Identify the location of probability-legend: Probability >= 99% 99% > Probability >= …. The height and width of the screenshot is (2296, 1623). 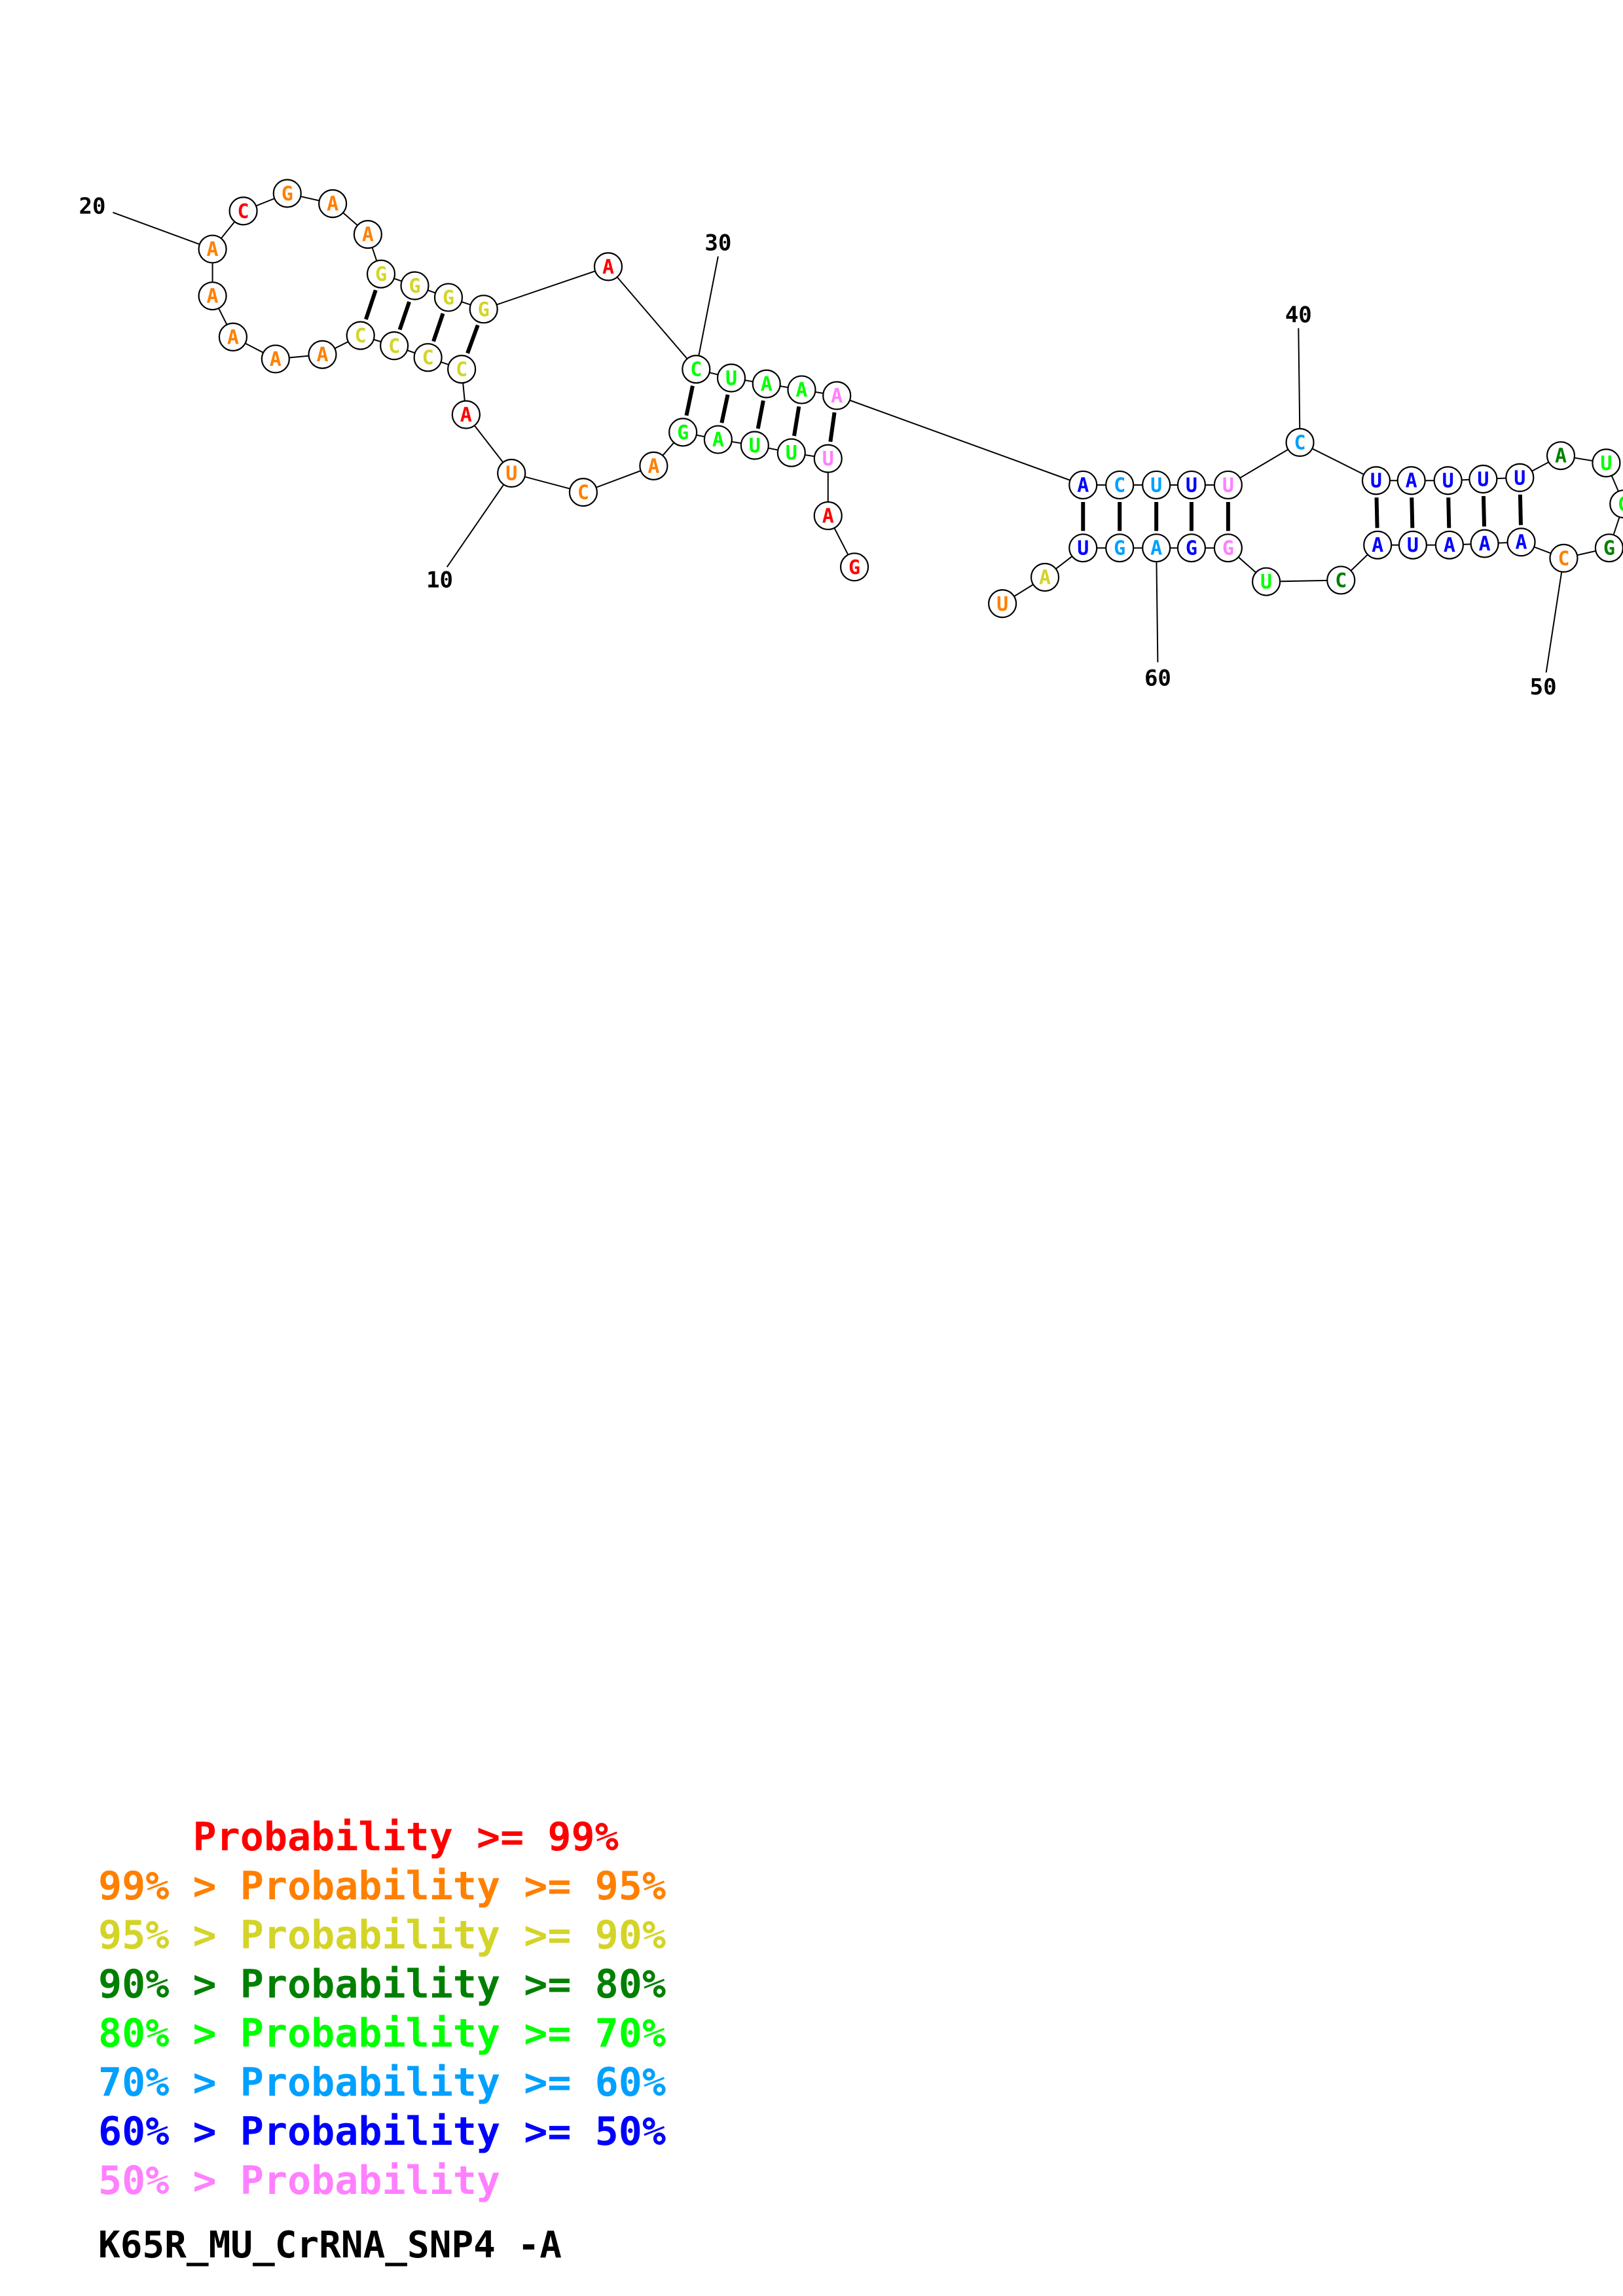
(382, 2009).